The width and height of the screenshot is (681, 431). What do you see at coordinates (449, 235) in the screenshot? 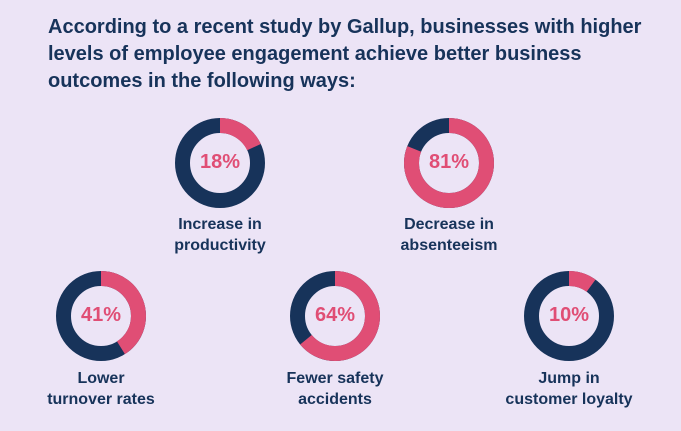
I see `donut-caption: Decrease in absenteeism` at bounding box center [449, 235].